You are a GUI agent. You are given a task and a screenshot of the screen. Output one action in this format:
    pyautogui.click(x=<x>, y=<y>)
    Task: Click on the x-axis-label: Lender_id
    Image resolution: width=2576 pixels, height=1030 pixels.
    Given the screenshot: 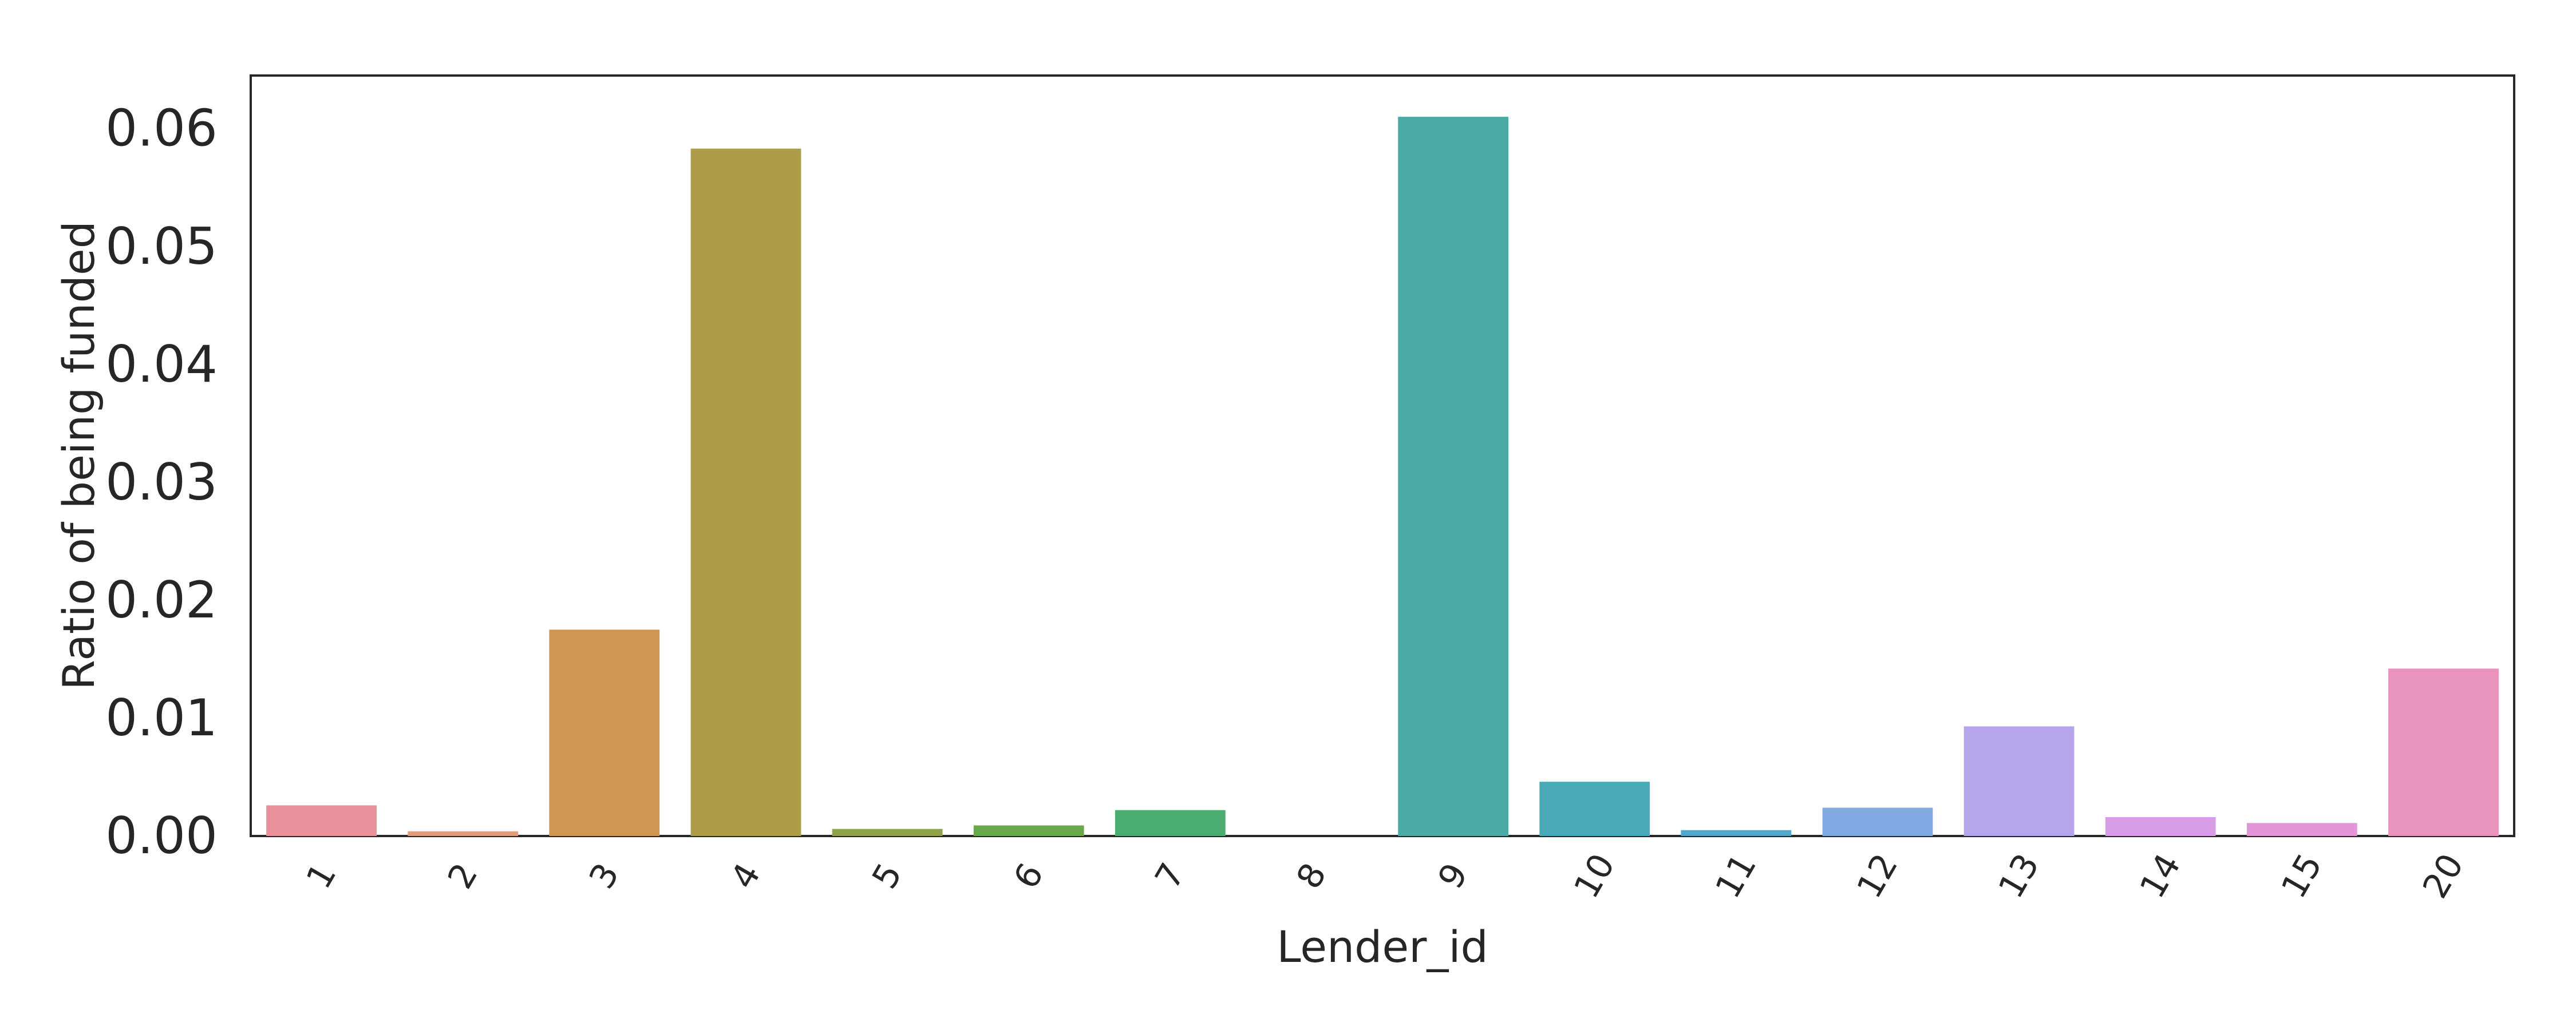 What is the action you would take?
    pyautogui.click(x=1382, y=946)
    